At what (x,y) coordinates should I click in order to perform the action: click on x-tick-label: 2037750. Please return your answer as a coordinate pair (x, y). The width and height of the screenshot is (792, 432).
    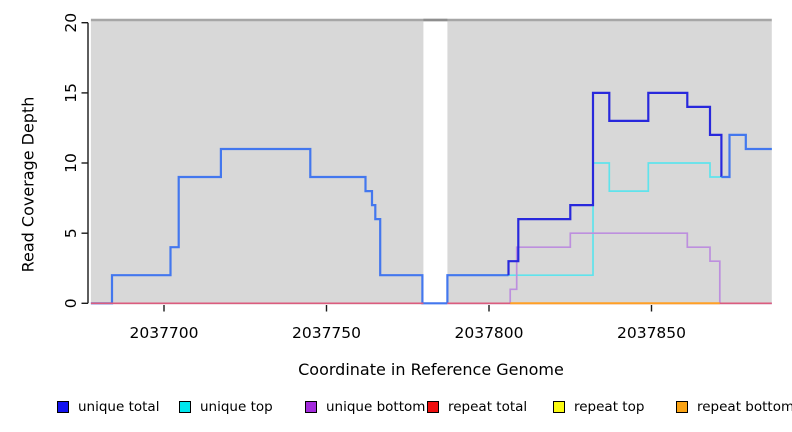
    Looking at the image, I should click on (326, 333).